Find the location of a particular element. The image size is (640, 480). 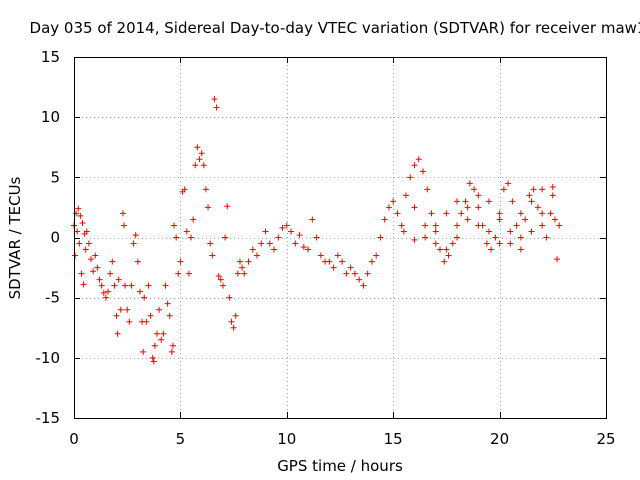

y-tick-labels: -15 -10 -5 0 5 10 15 is located at coordinates (48, 237).